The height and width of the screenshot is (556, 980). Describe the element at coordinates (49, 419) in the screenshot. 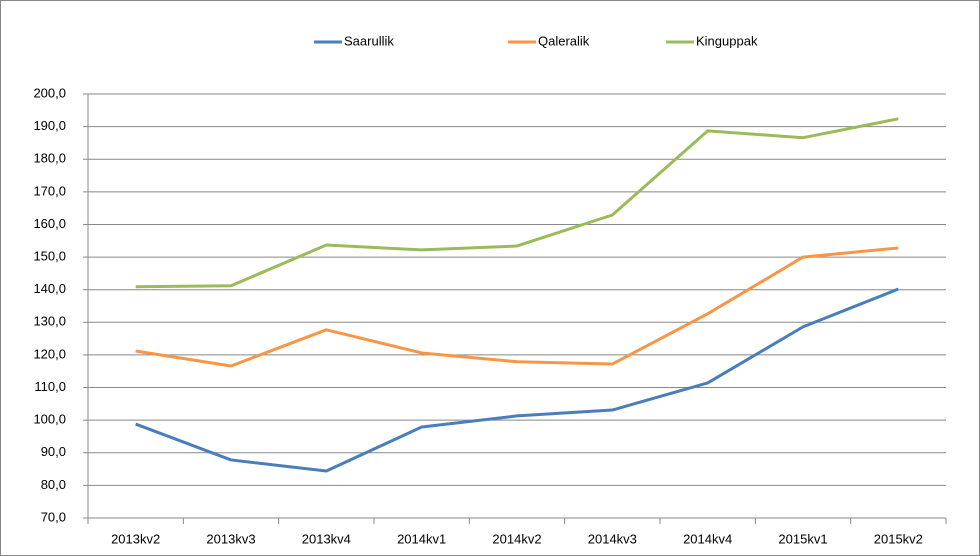

I see `y-tick-label: 100,0` at that location.